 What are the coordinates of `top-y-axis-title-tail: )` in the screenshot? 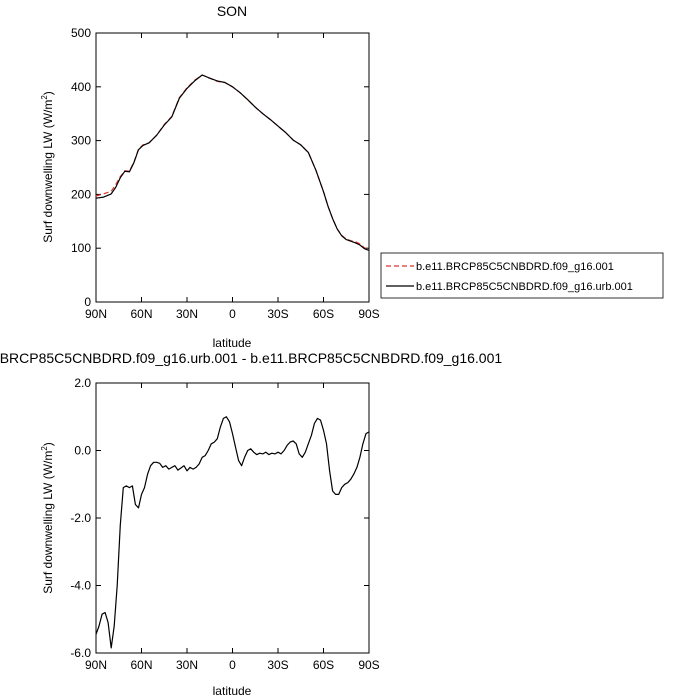 It's located at (48, 93).